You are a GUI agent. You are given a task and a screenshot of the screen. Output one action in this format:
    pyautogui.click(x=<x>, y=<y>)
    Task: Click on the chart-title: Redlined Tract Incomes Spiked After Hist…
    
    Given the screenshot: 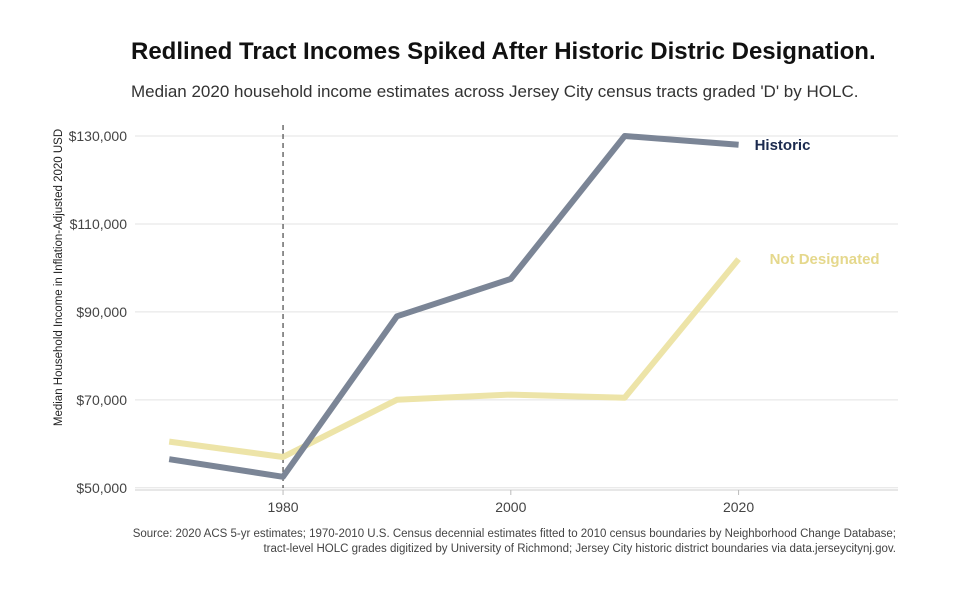 What is the action you would take?
    pyautogui.click(x=503, y=51)
    